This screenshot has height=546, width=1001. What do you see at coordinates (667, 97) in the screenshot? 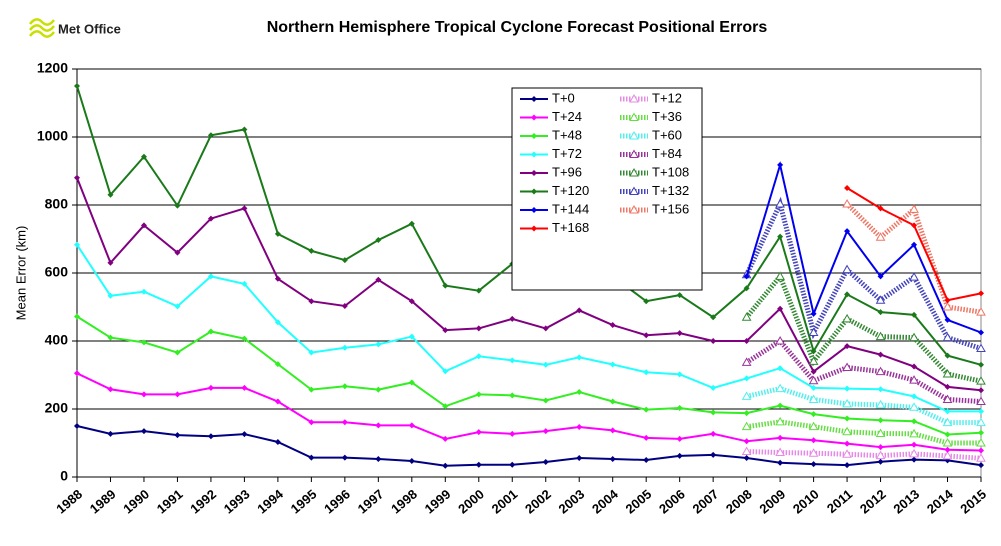
I see `legend-label: T+12` at bounding box center [667, 97].